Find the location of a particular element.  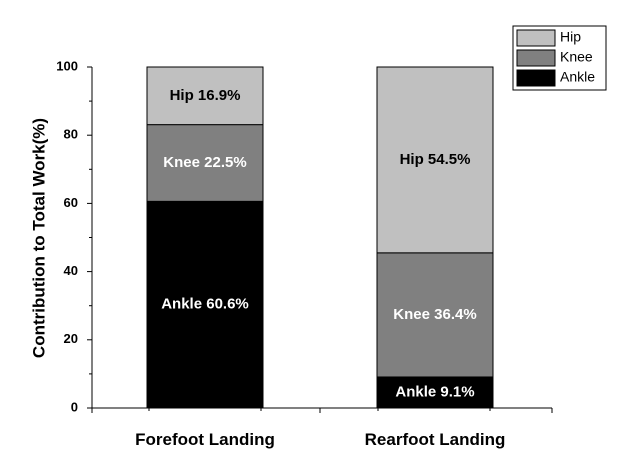

legend-swatch-ankle is located at coordinates (536, 78).